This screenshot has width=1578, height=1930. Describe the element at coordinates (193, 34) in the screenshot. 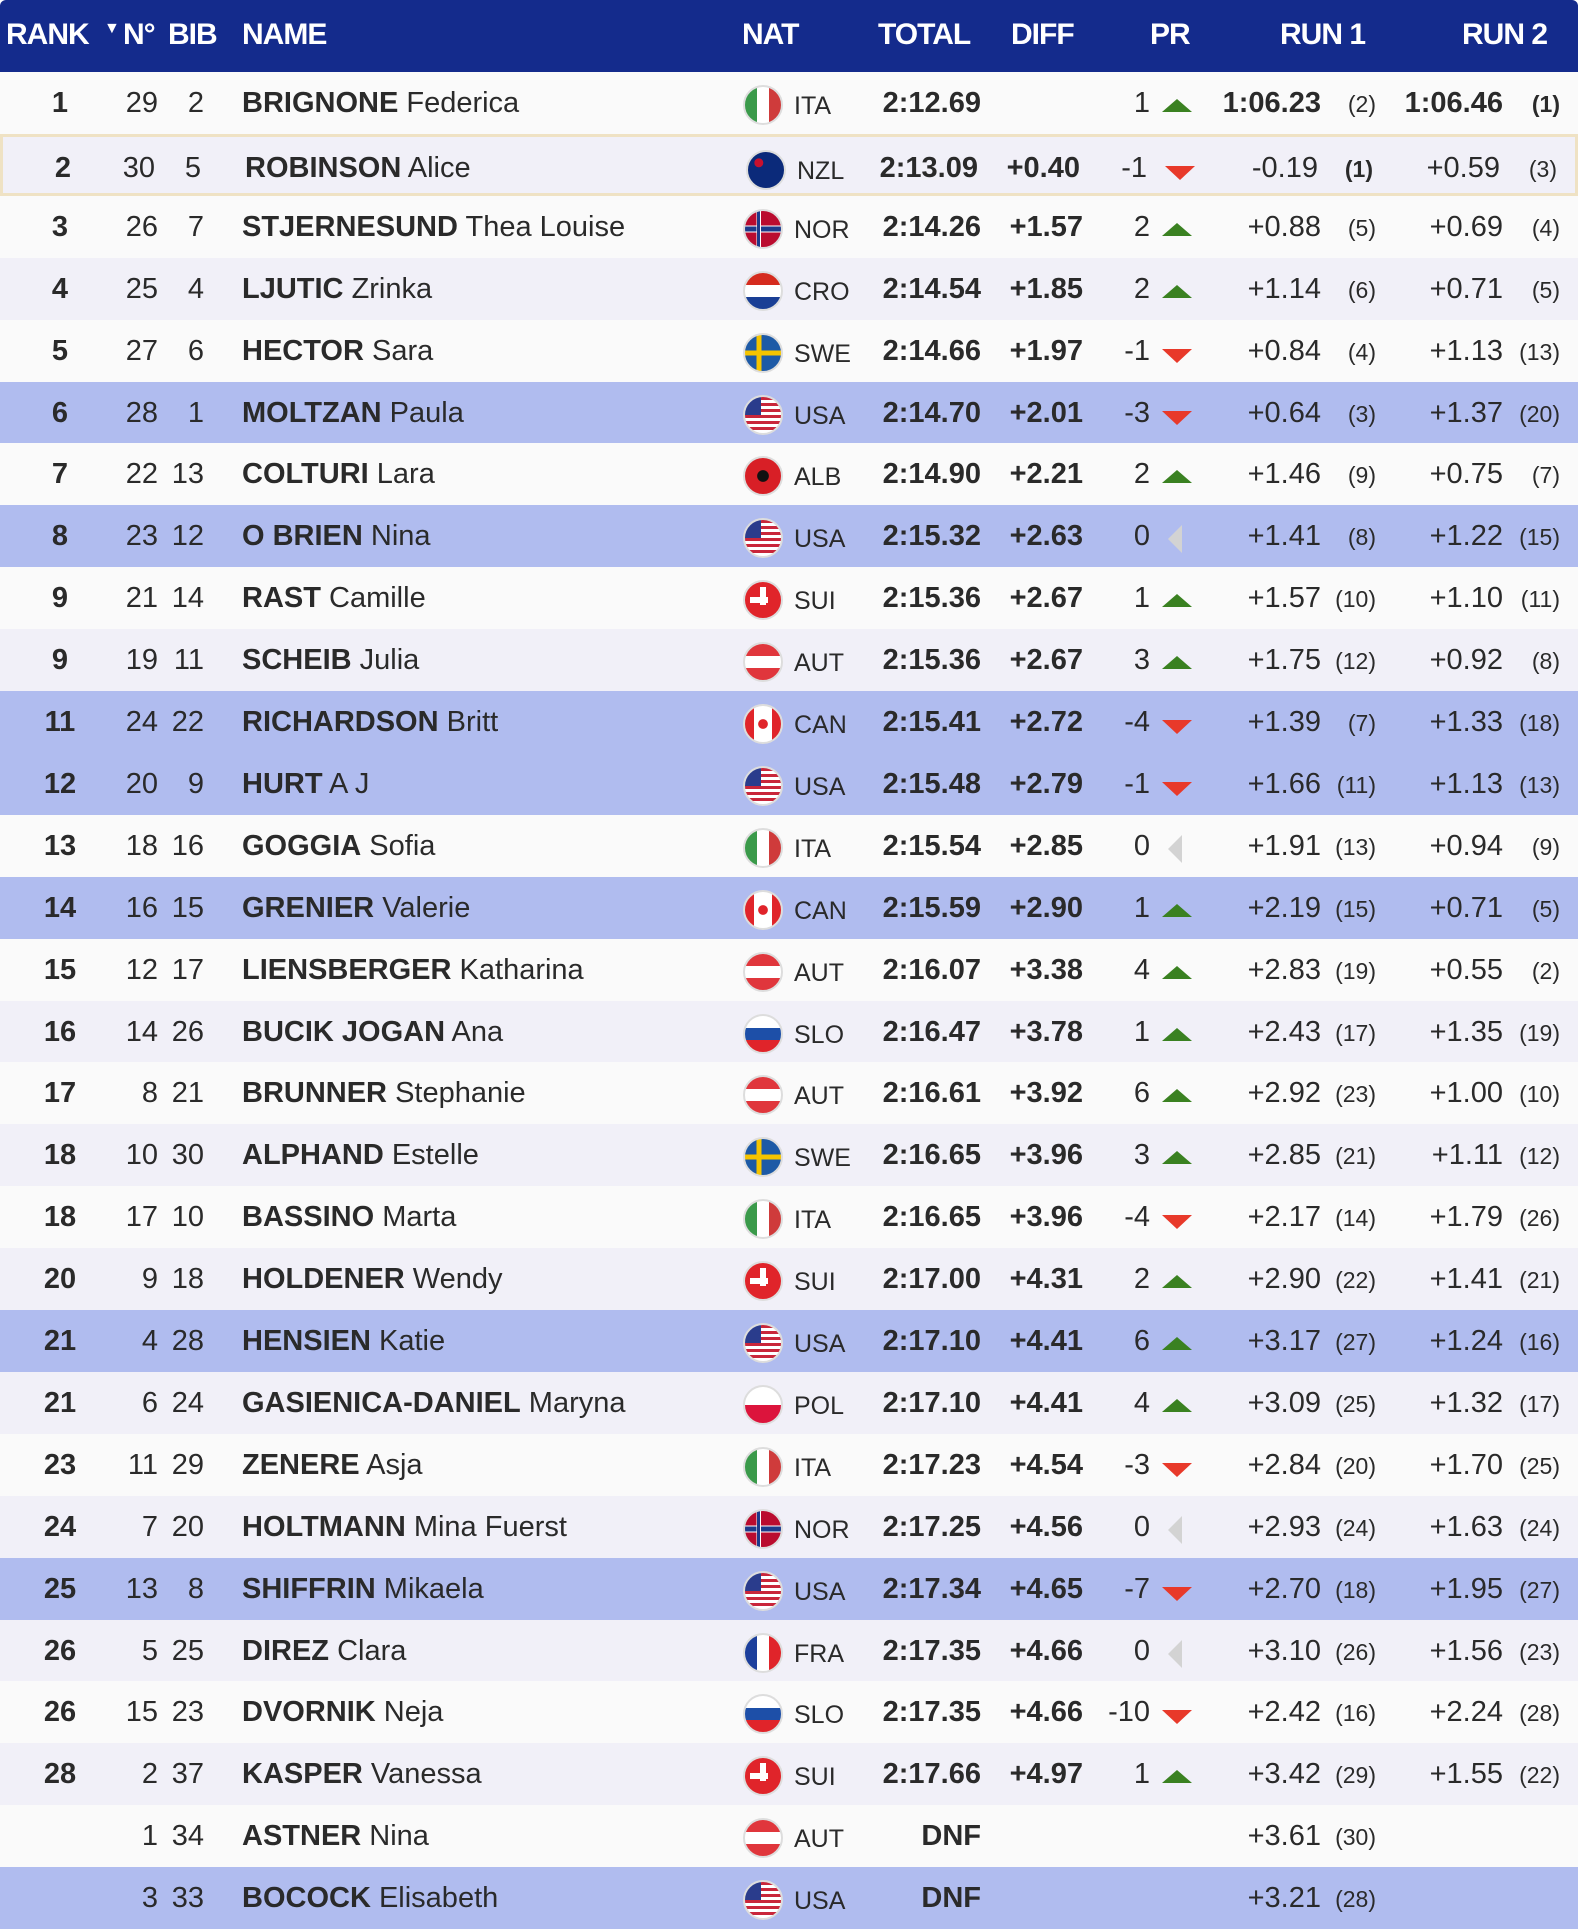

I see `header-bib: BIB` at that location.